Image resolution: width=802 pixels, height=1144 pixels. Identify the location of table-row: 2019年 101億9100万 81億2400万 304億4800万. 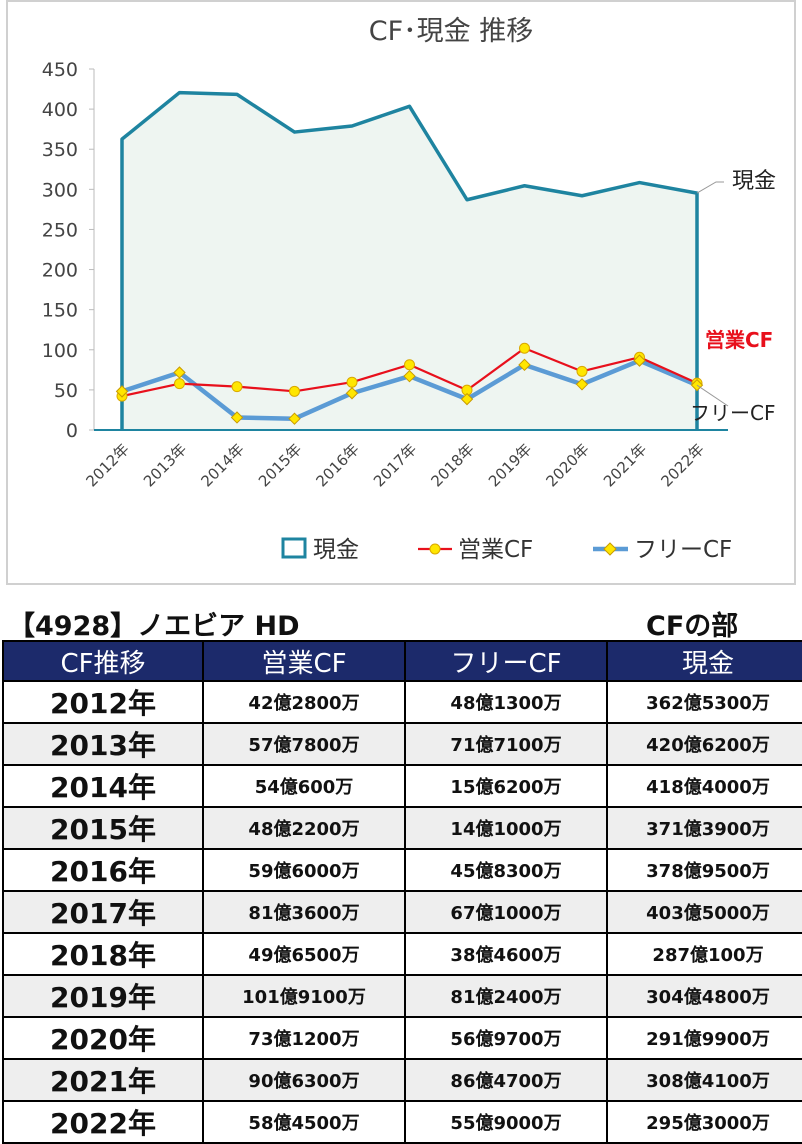
(402, 996).